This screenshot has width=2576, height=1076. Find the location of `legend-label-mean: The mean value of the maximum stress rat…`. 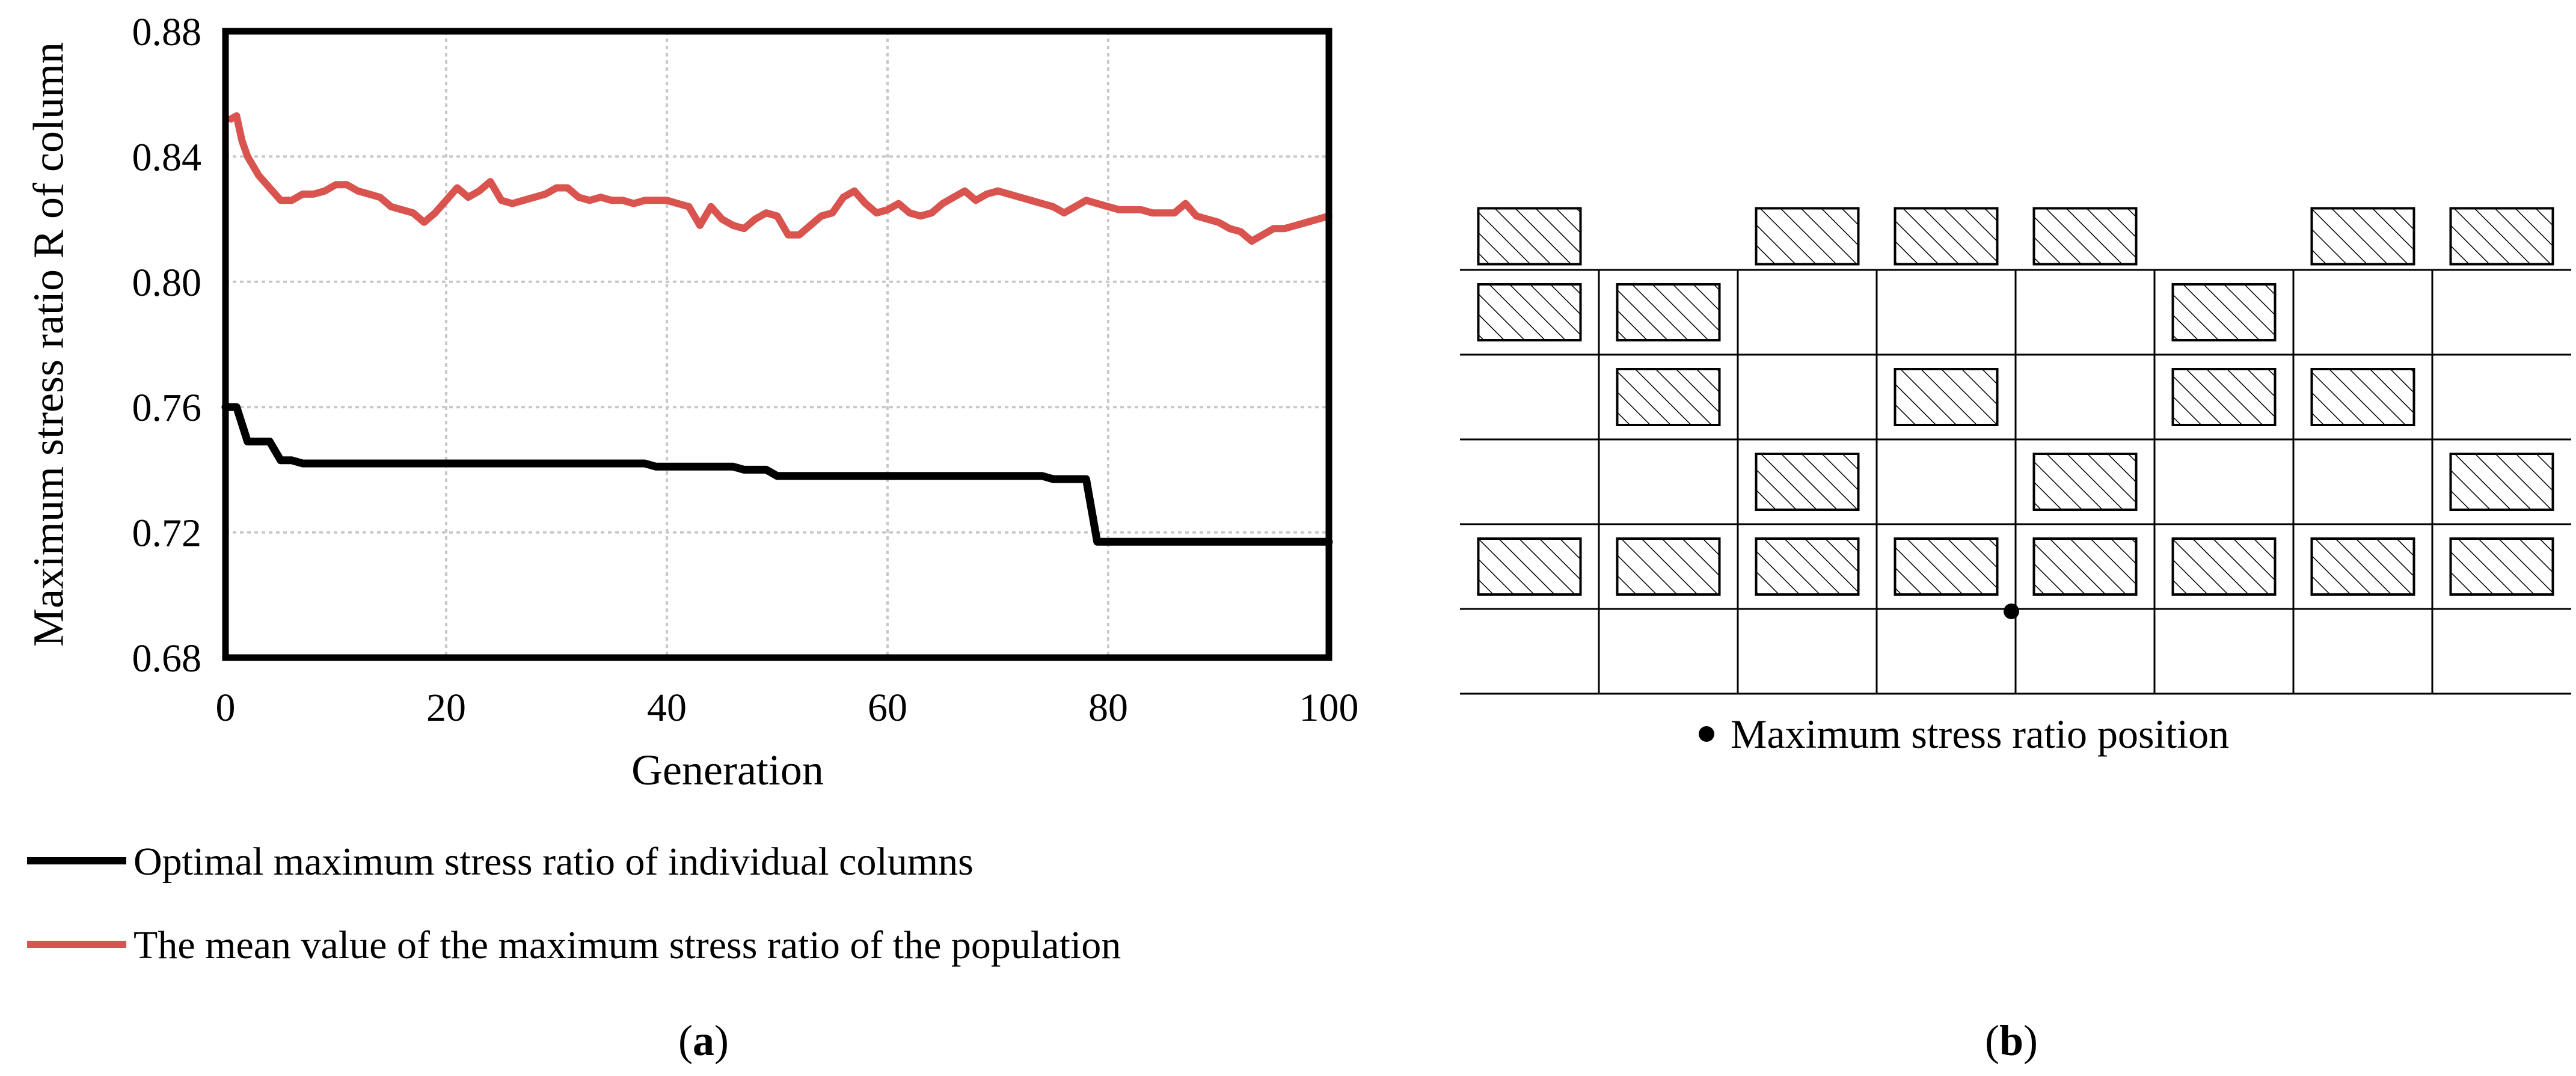

legend-label-mean: The mean value of the maximum stress rat… is located at coordinates (627, 945).